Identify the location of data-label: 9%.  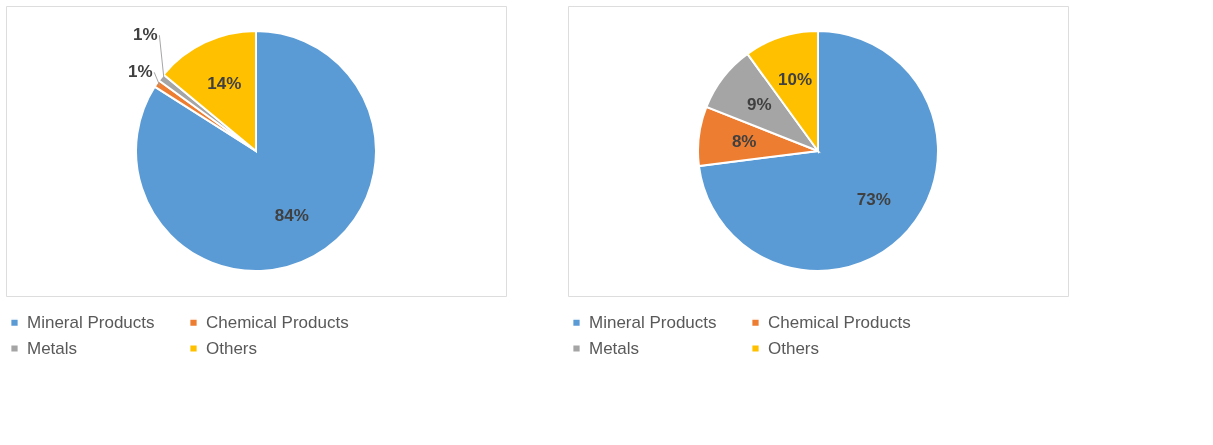
(759, 105).